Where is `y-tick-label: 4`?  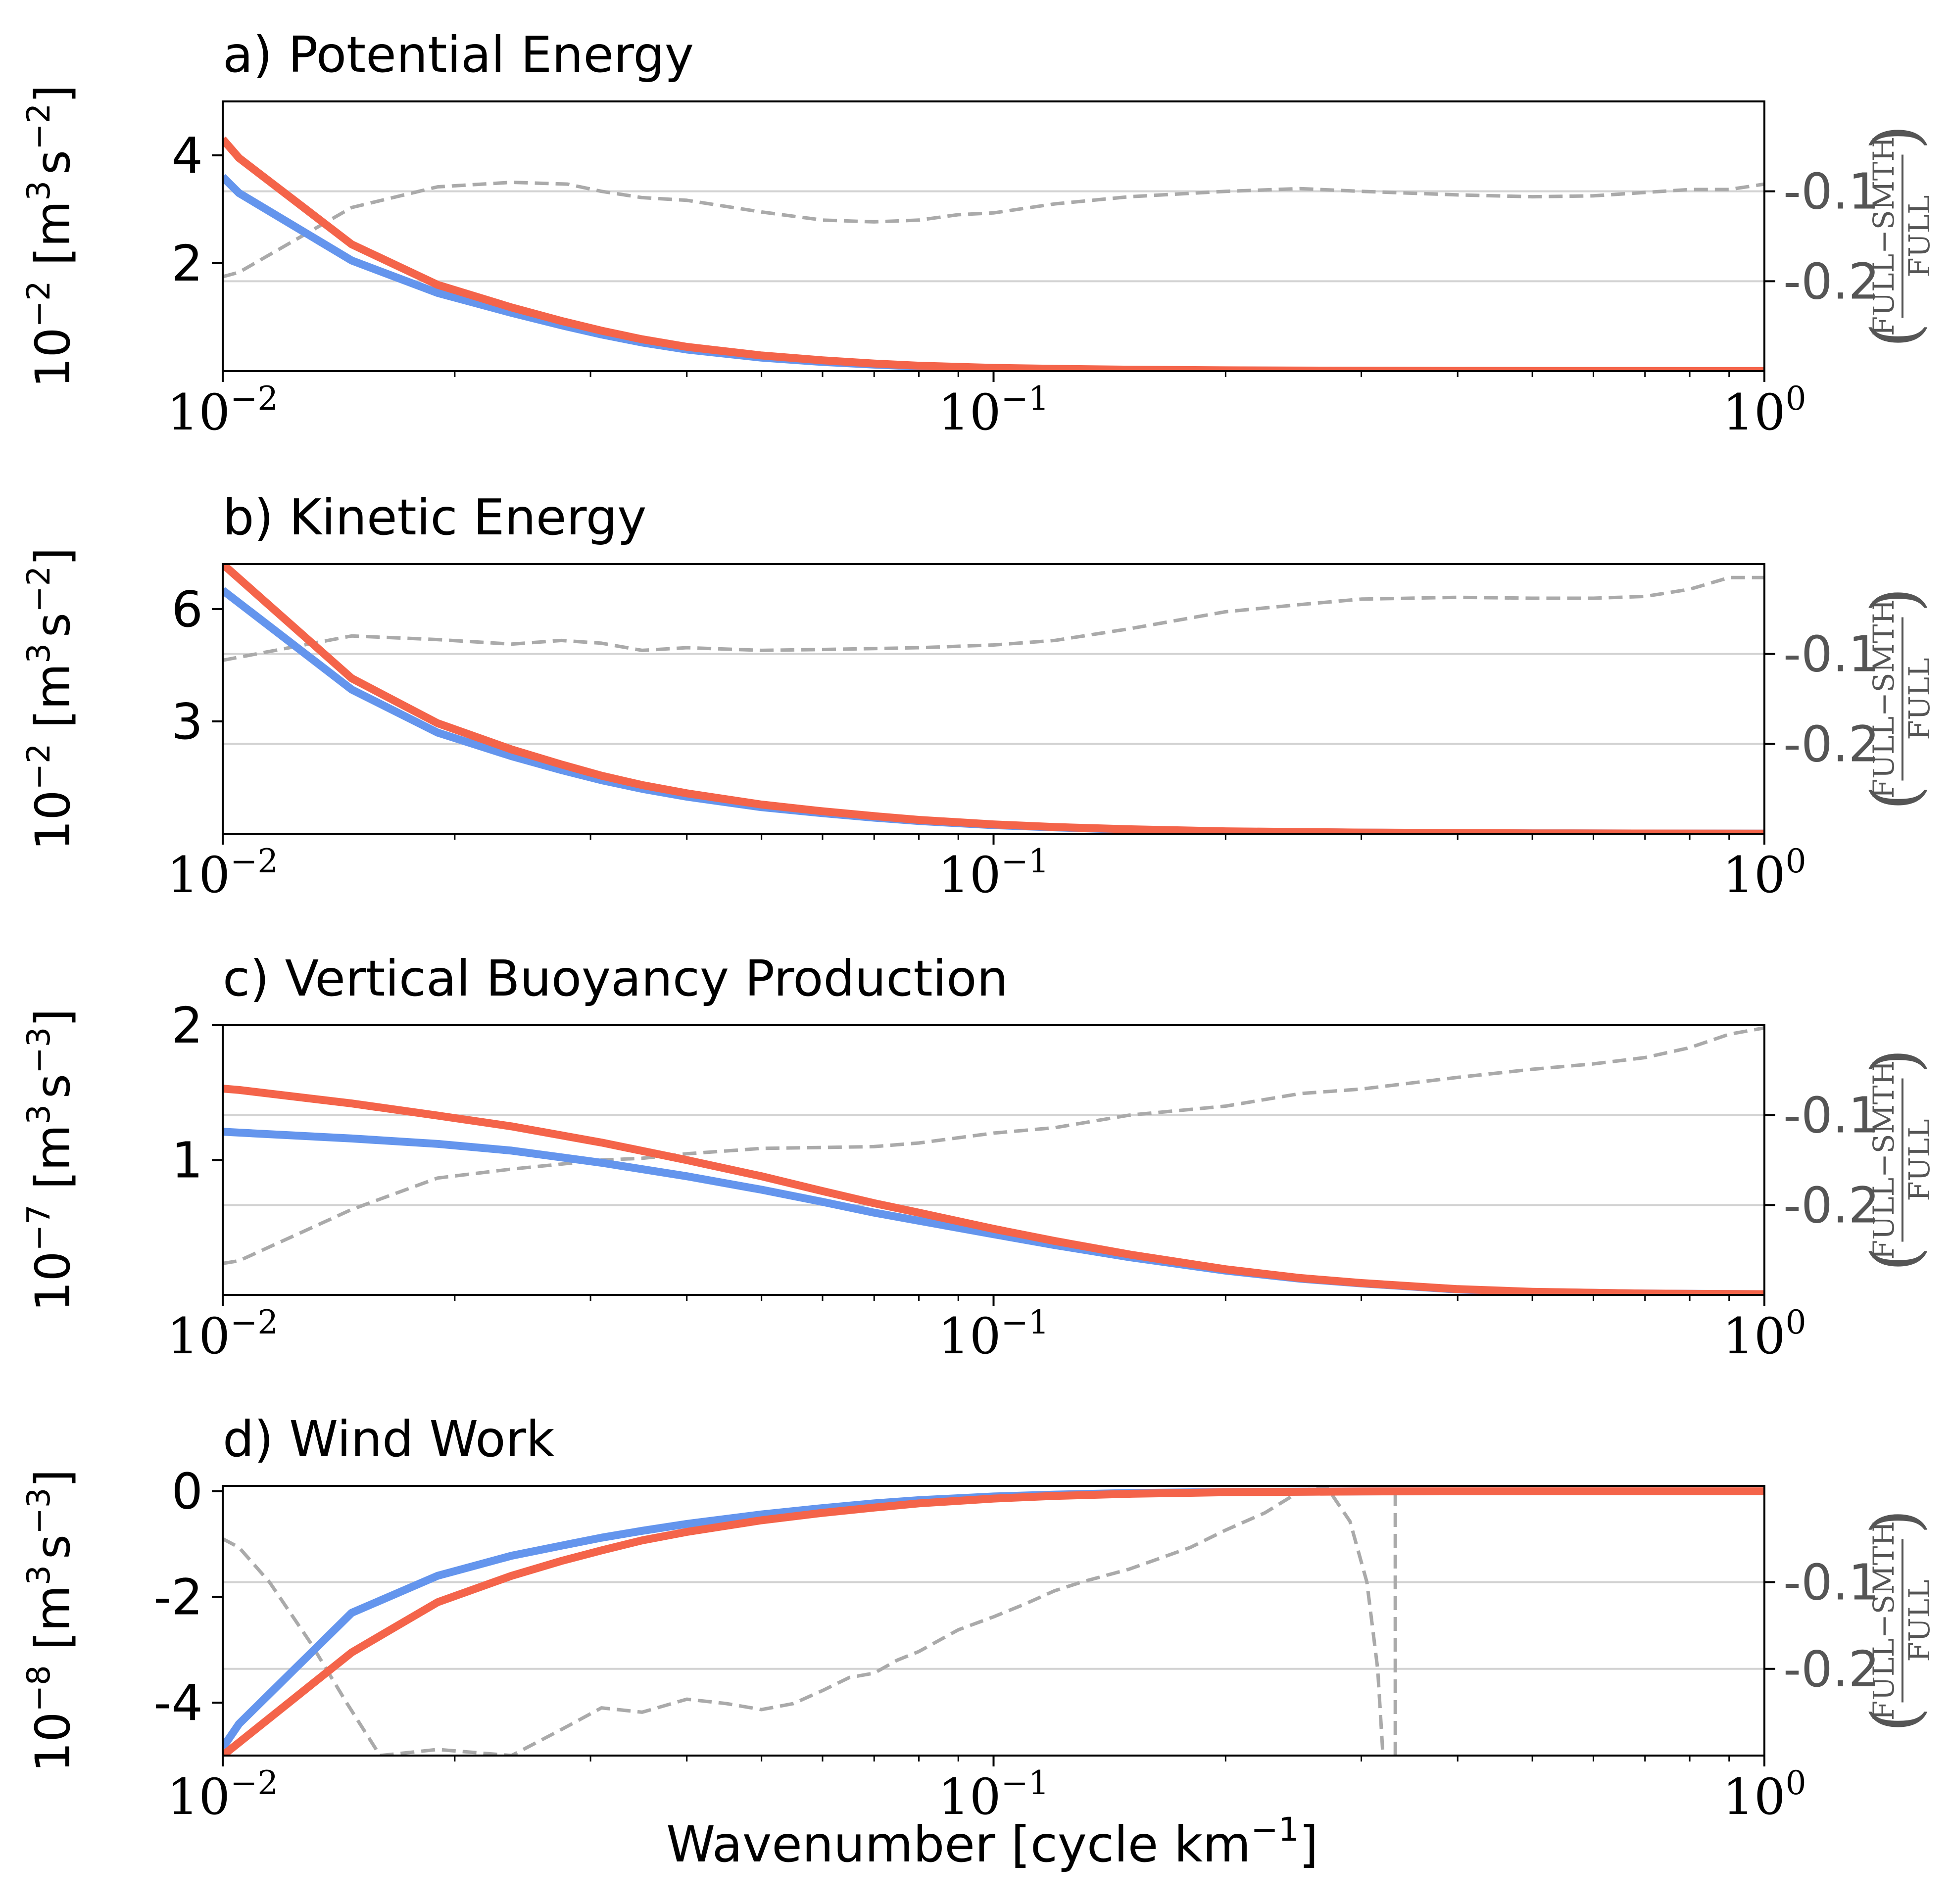 y-tick-label: 4 is located at coordinates (187, 156).